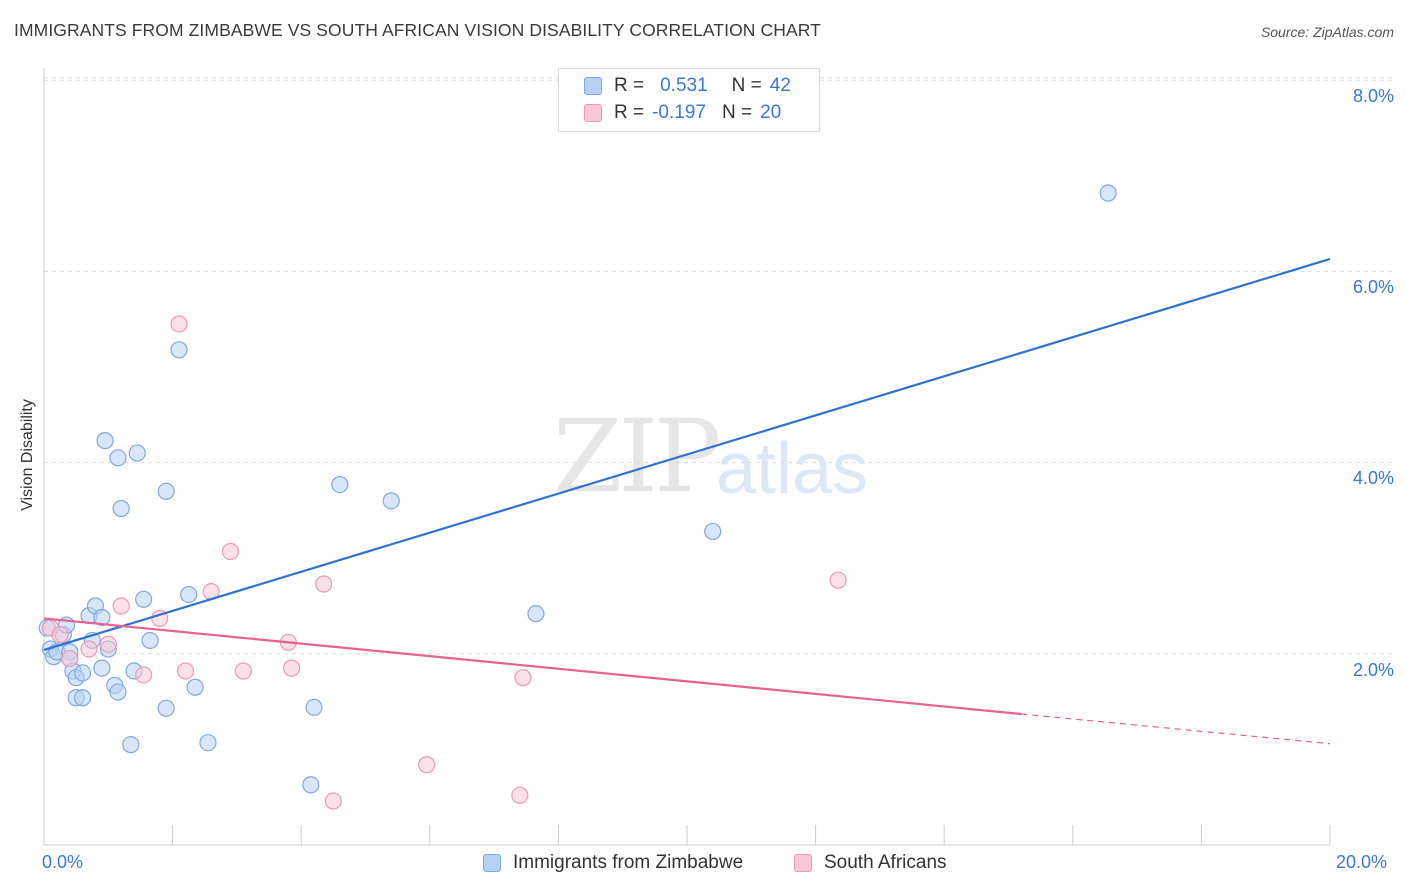 The image size is (1406, 892). I want to click on x-tick-min: 0.0%, so click(63, 862).